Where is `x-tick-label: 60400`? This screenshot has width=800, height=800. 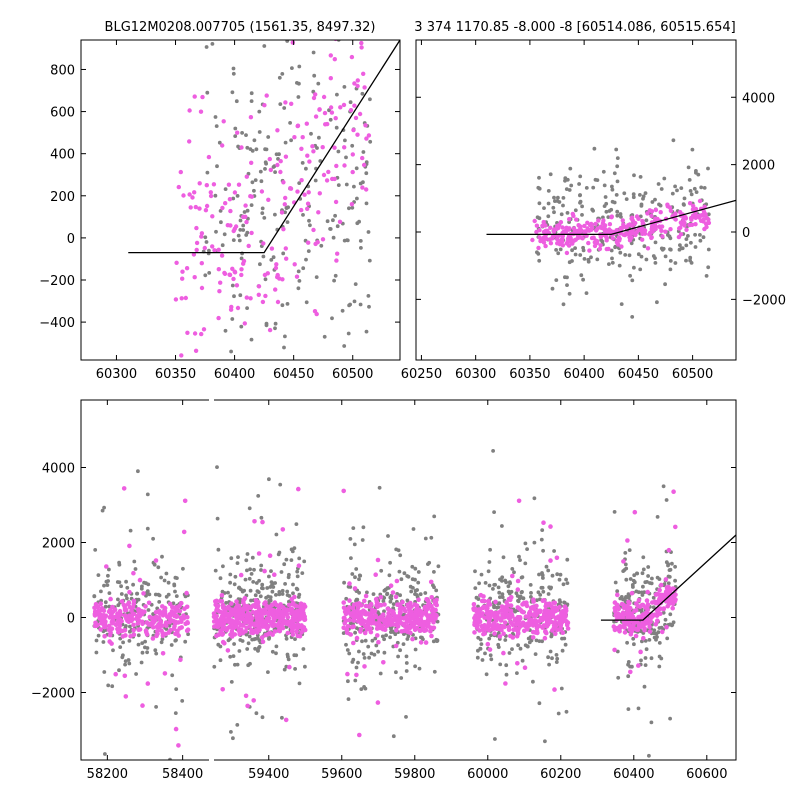
x-tick-label: 60400 is located at coordinates (583, 374).